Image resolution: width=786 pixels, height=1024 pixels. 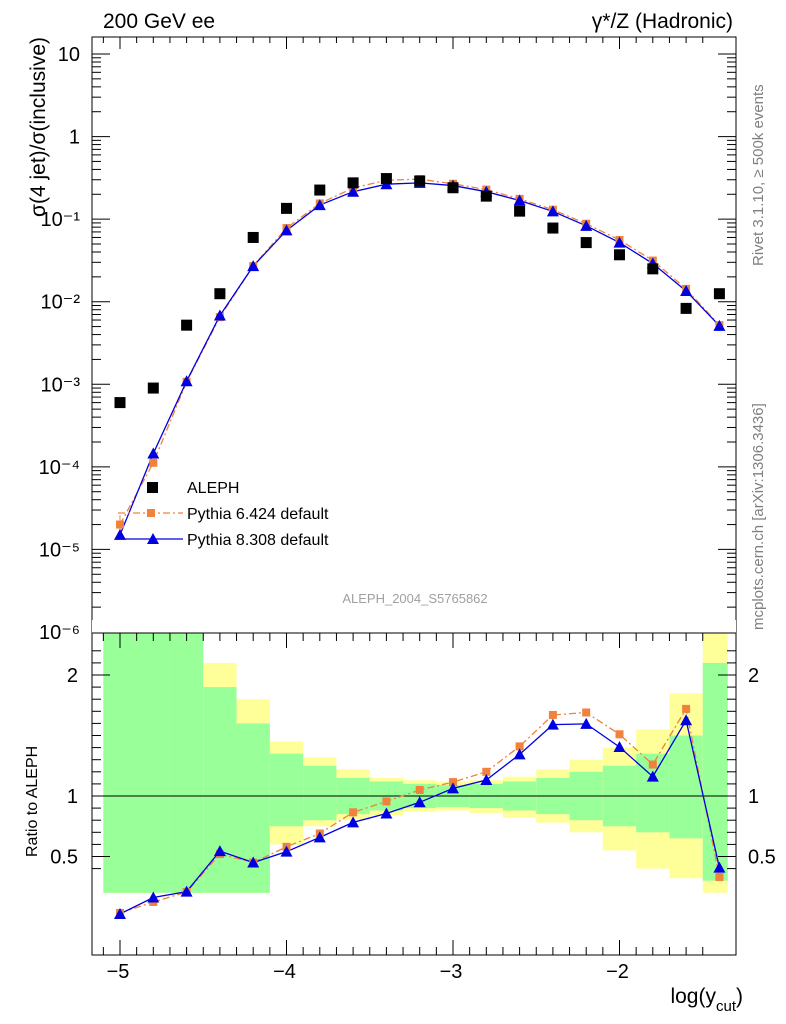 What do you see at coordinates (753, 676) in the screenshot?
I see `ratio-y-tick-label-right: 2` at bounding box center [753, 676].